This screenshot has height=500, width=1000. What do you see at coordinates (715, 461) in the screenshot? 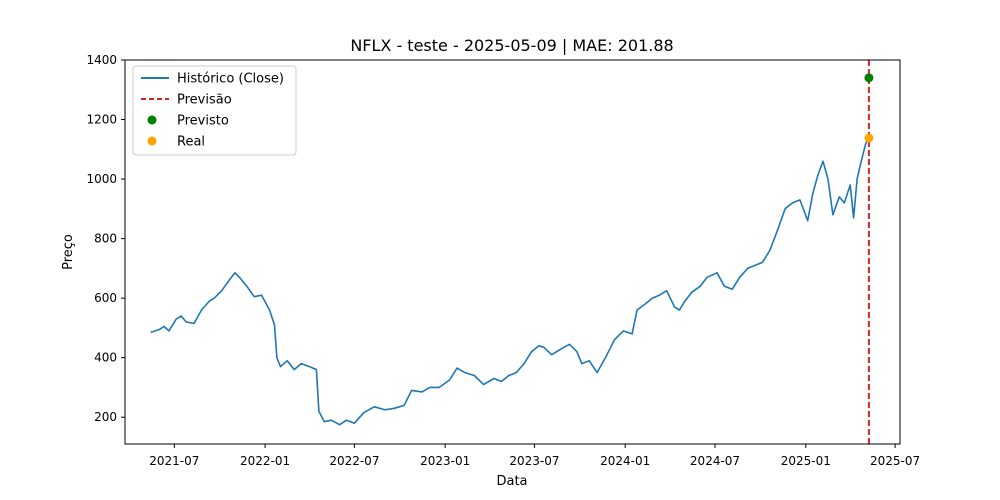
I see `x-tick-label: 2024-07` at bounding box center [715, 461].